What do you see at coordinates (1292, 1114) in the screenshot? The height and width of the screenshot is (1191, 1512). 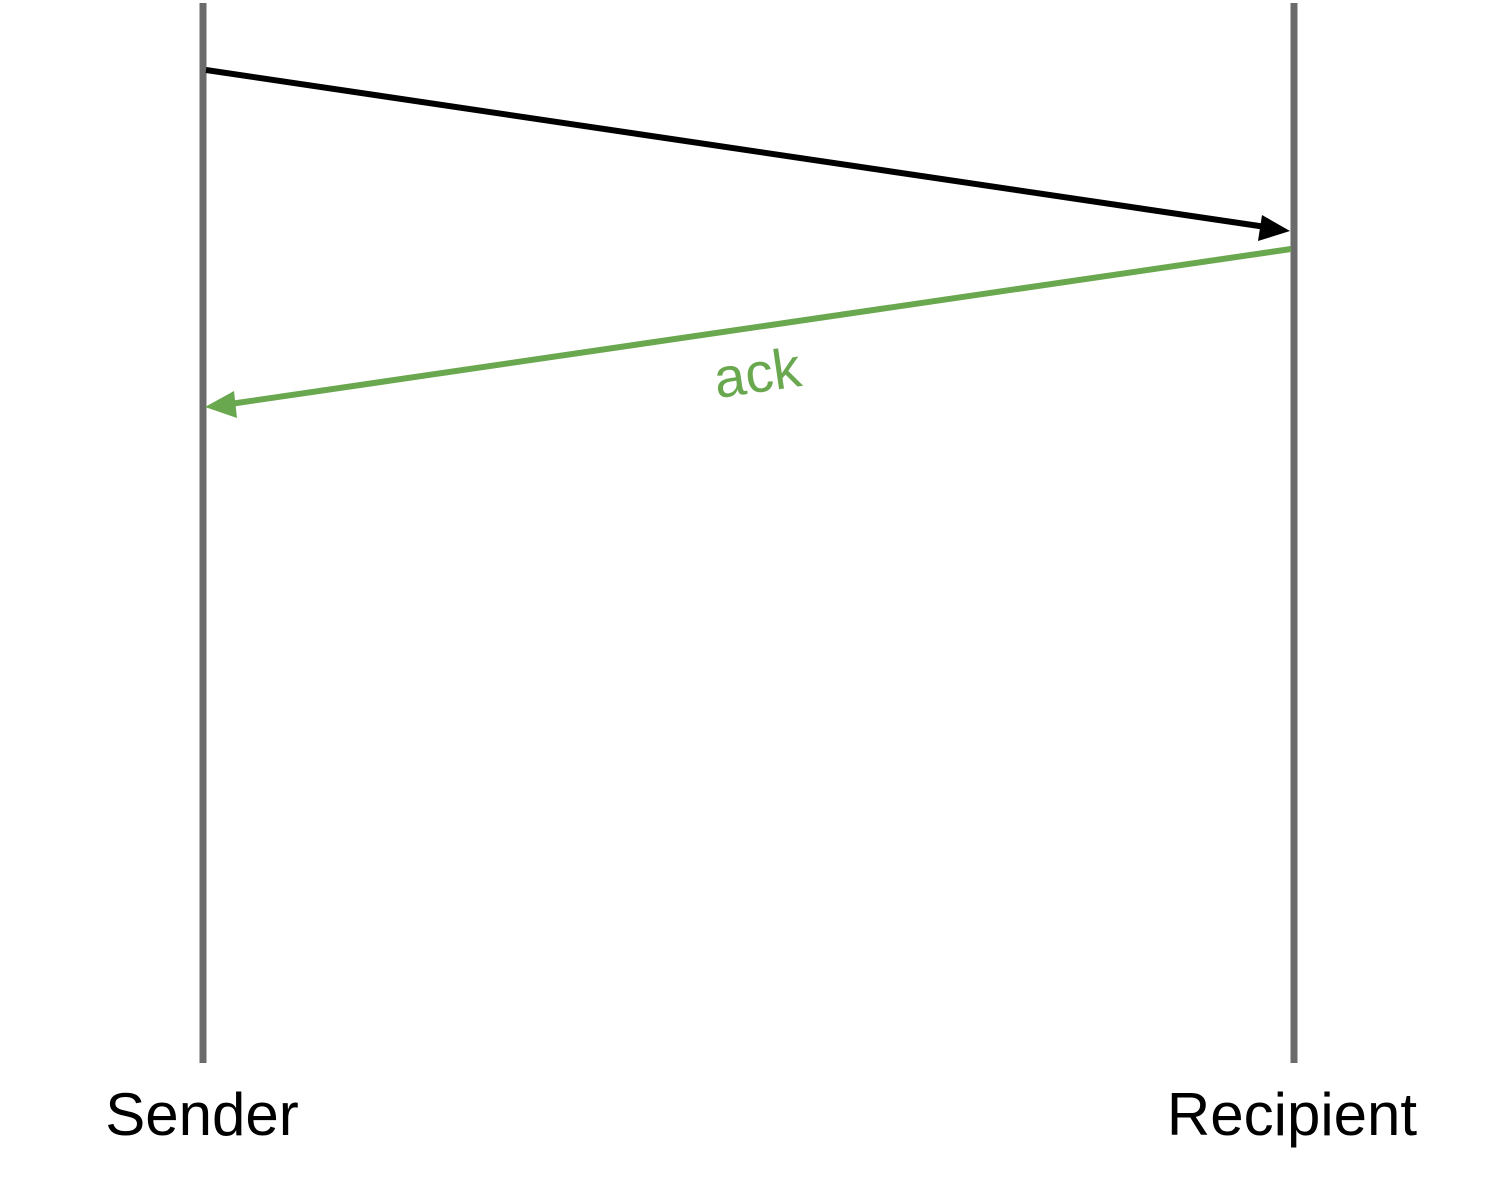 I see `recipient-label: Recipient` at bounding box center [1292, 1114].